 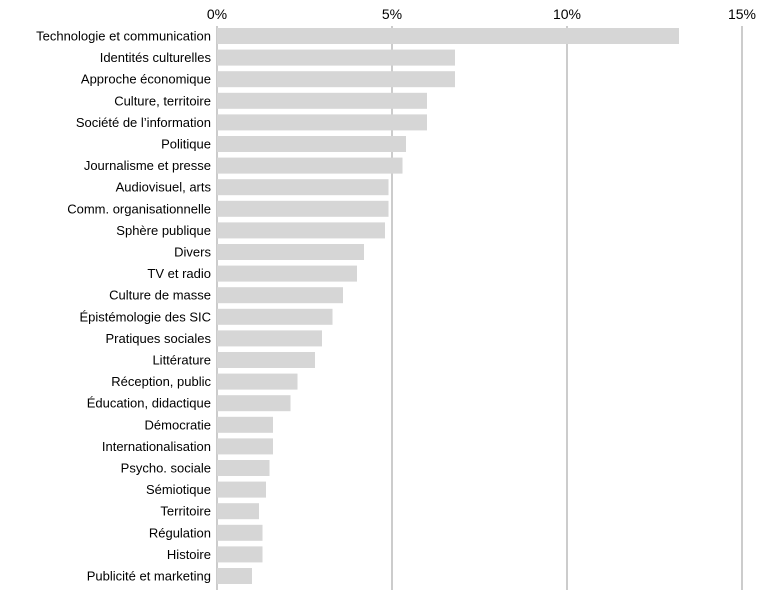 I want to click on category-label: Publicité et marketing, so click(x=149, y=576).